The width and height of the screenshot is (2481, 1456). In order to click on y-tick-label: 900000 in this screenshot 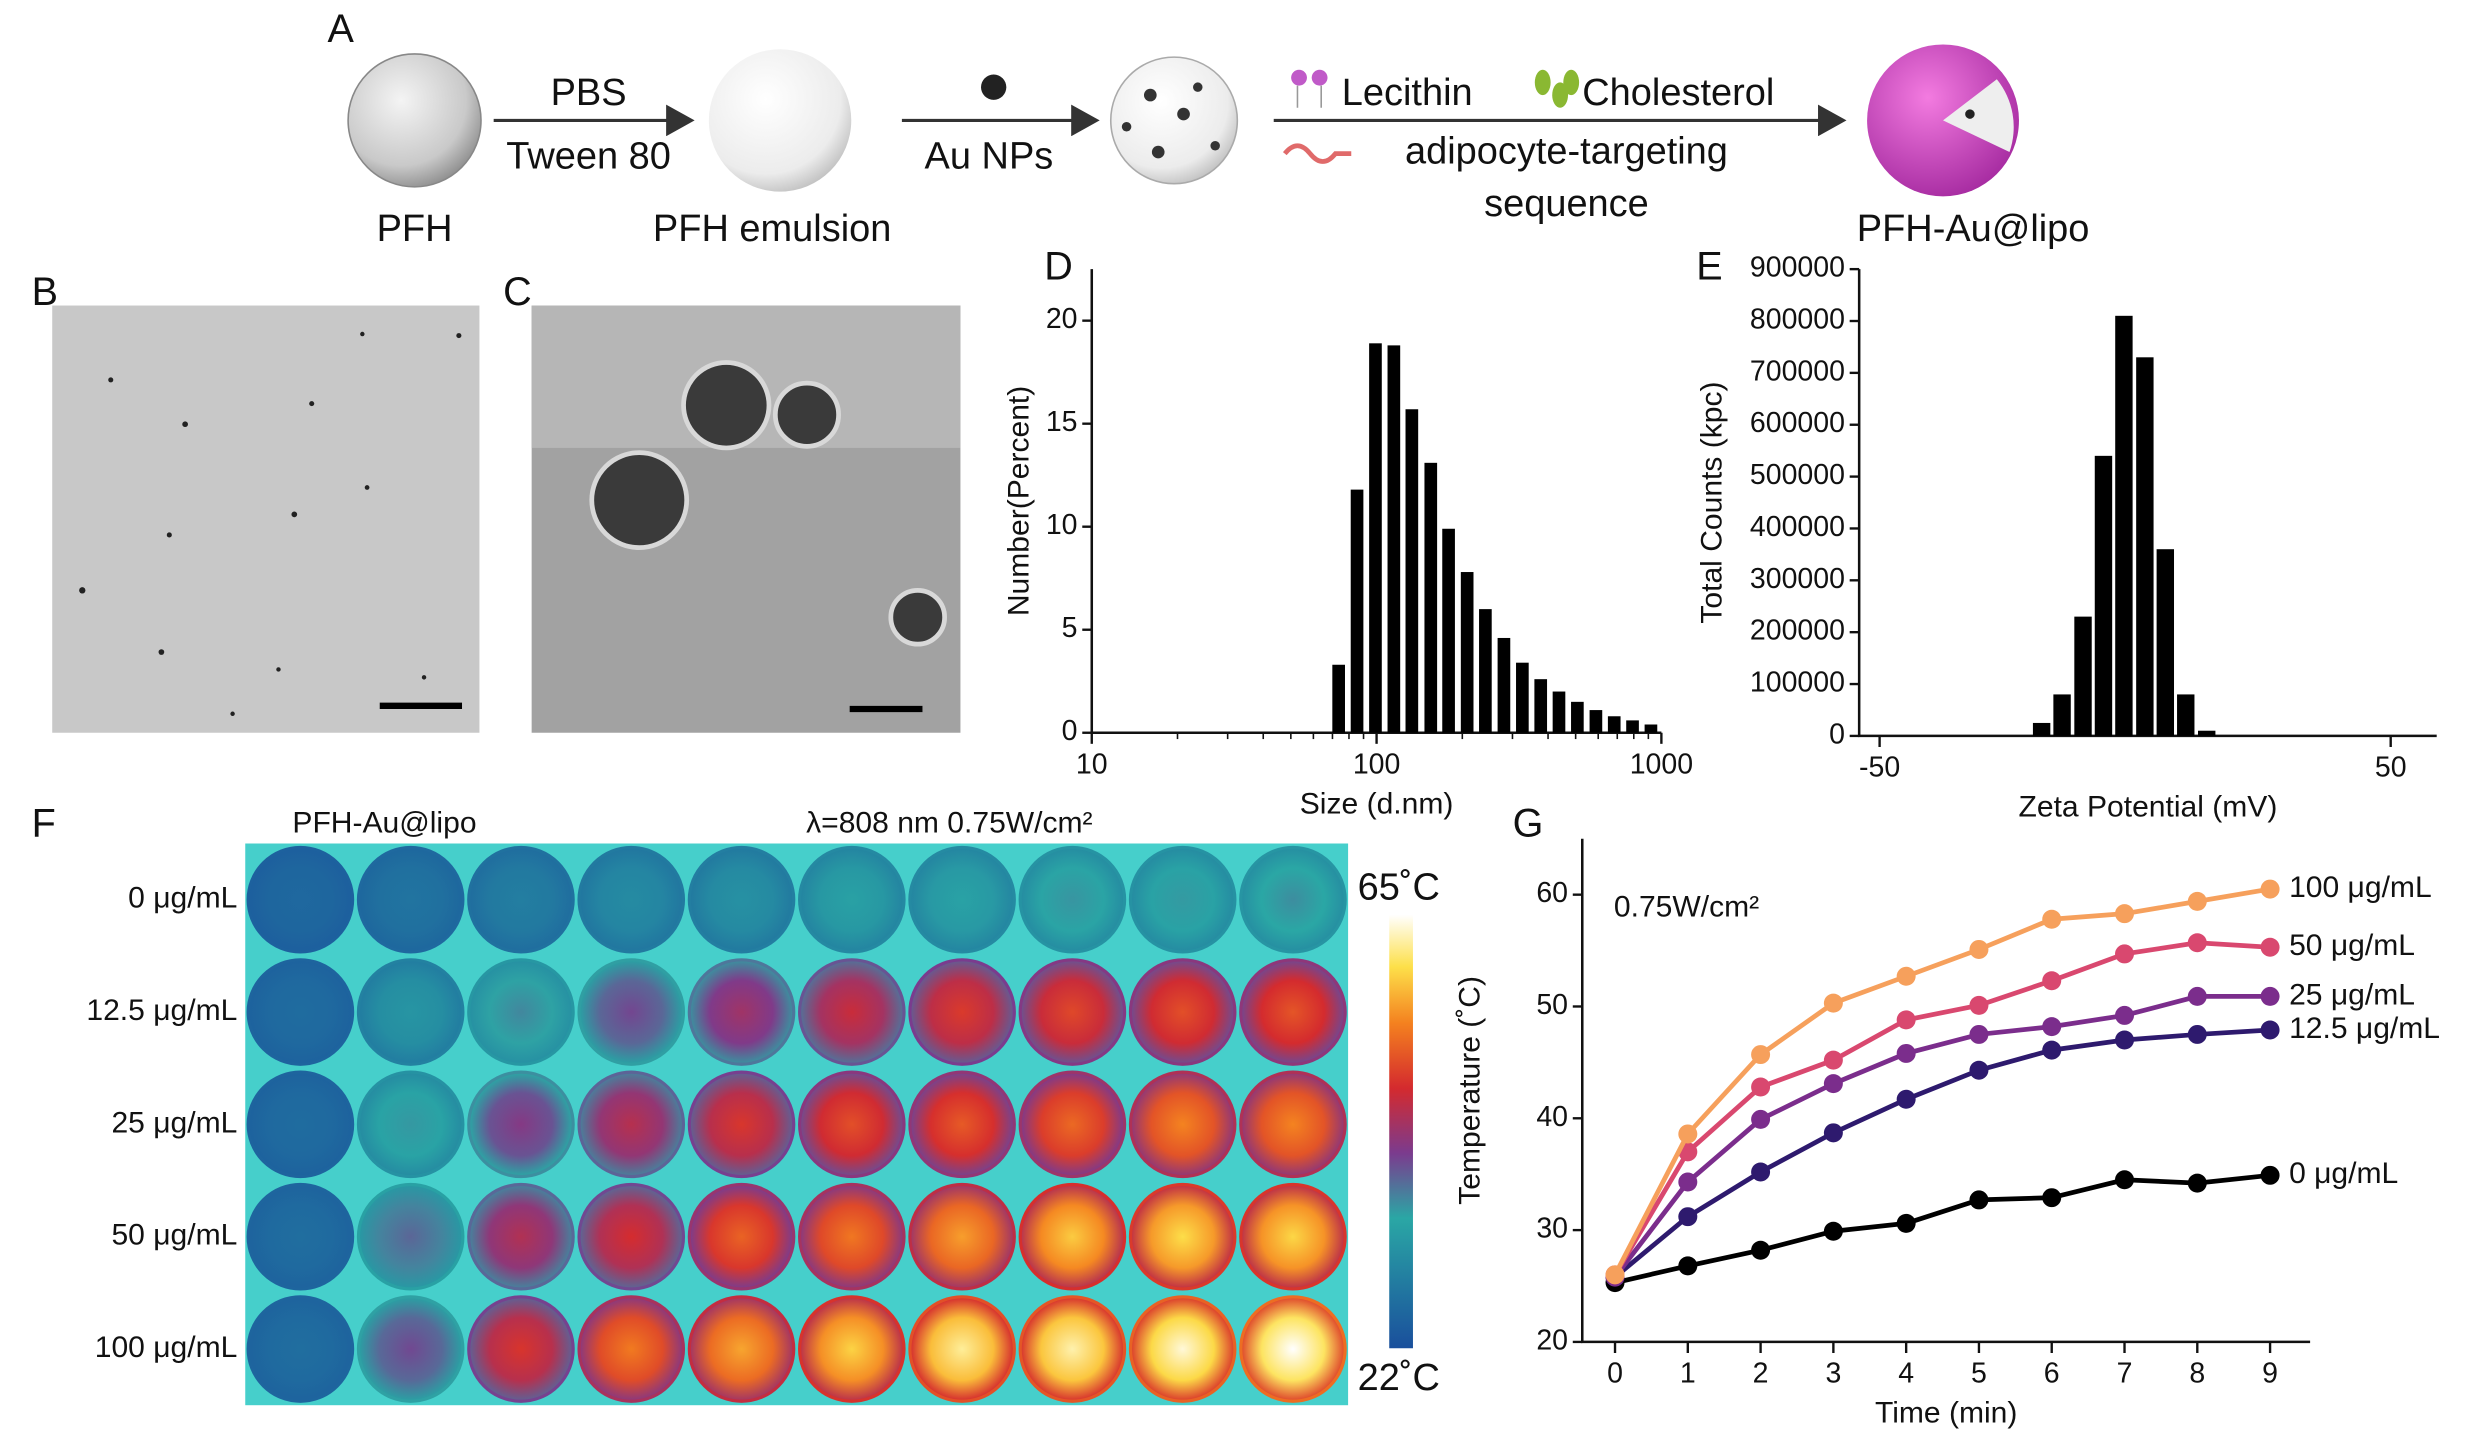, I will do `click(1797, 268)`.